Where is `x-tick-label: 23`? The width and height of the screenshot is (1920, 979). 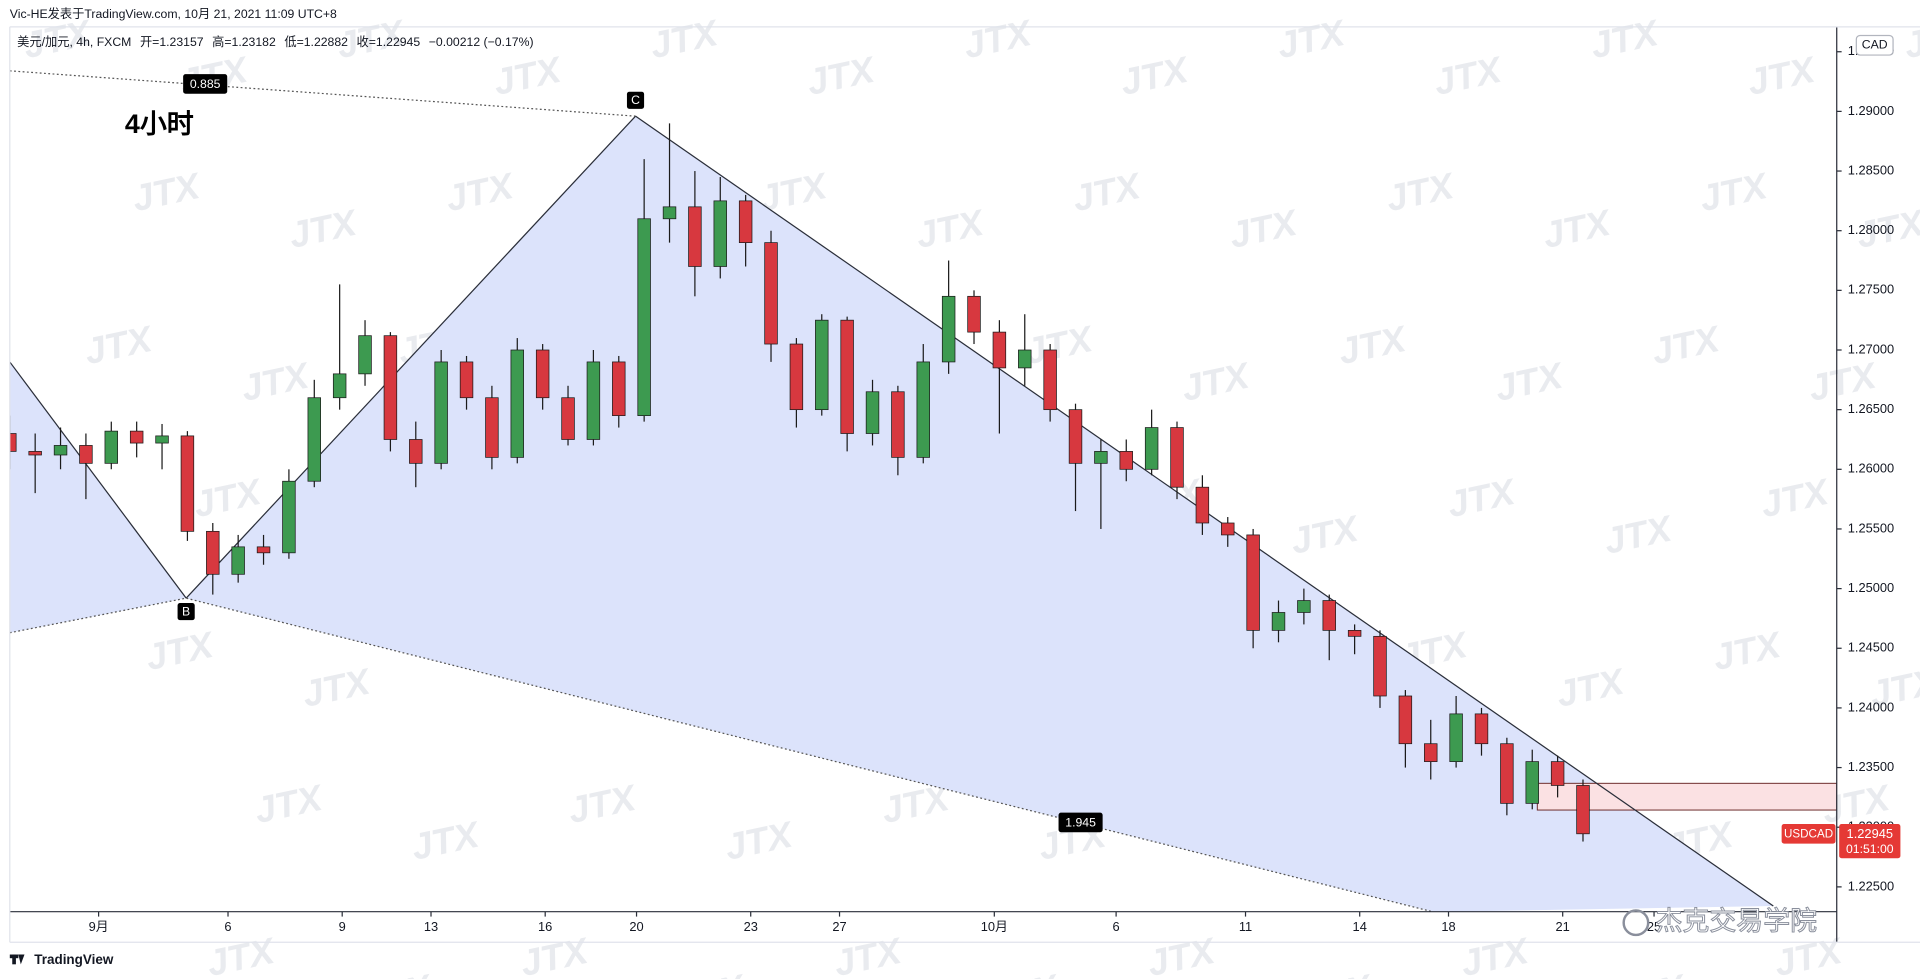 x-tick-label: 23 is located at coordinates (751, 926).